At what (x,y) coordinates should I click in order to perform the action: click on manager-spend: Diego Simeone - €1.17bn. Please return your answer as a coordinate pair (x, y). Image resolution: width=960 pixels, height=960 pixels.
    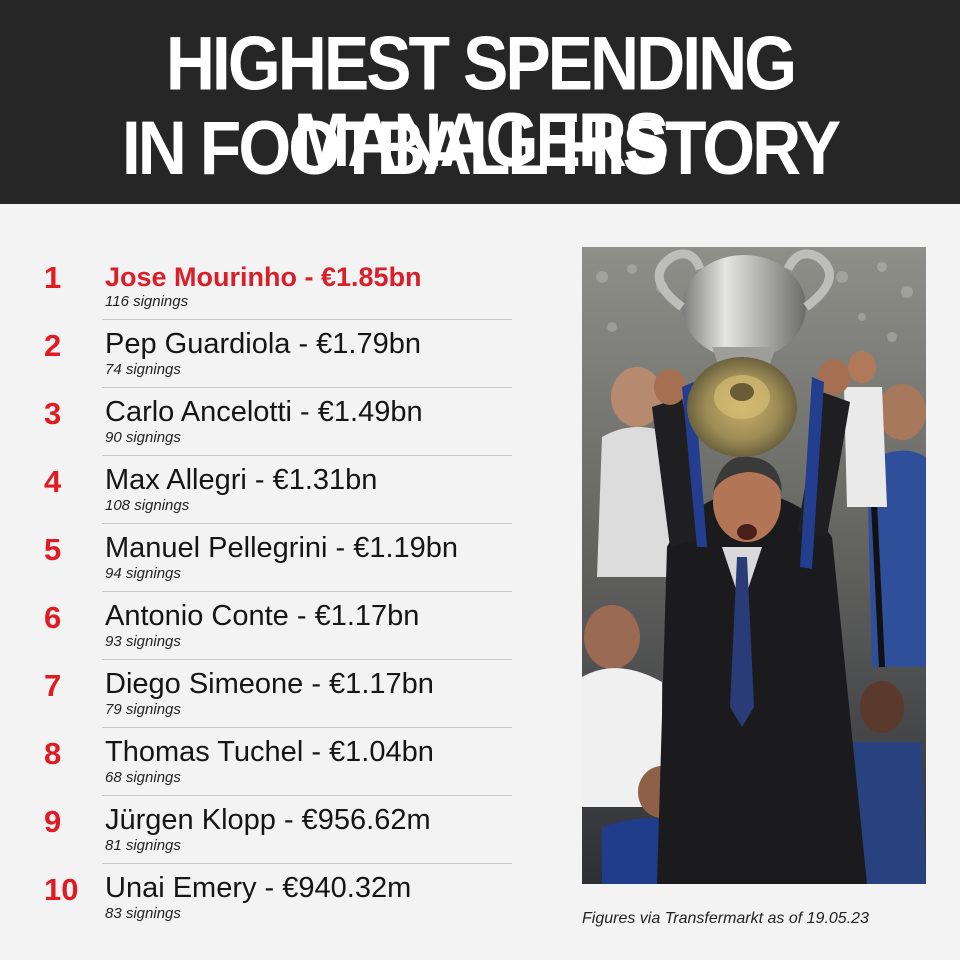
    Looking at the image, I should click on (269, 684).